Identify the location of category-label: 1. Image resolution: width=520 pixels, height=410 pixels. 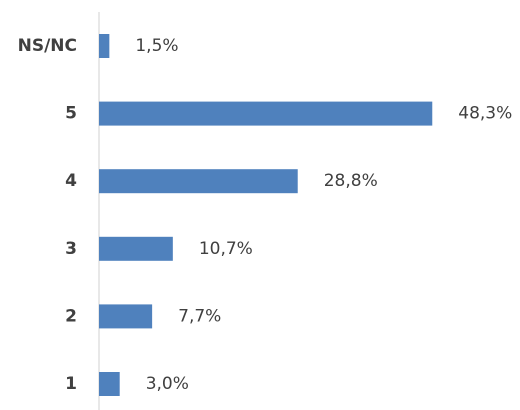
(71, 384).